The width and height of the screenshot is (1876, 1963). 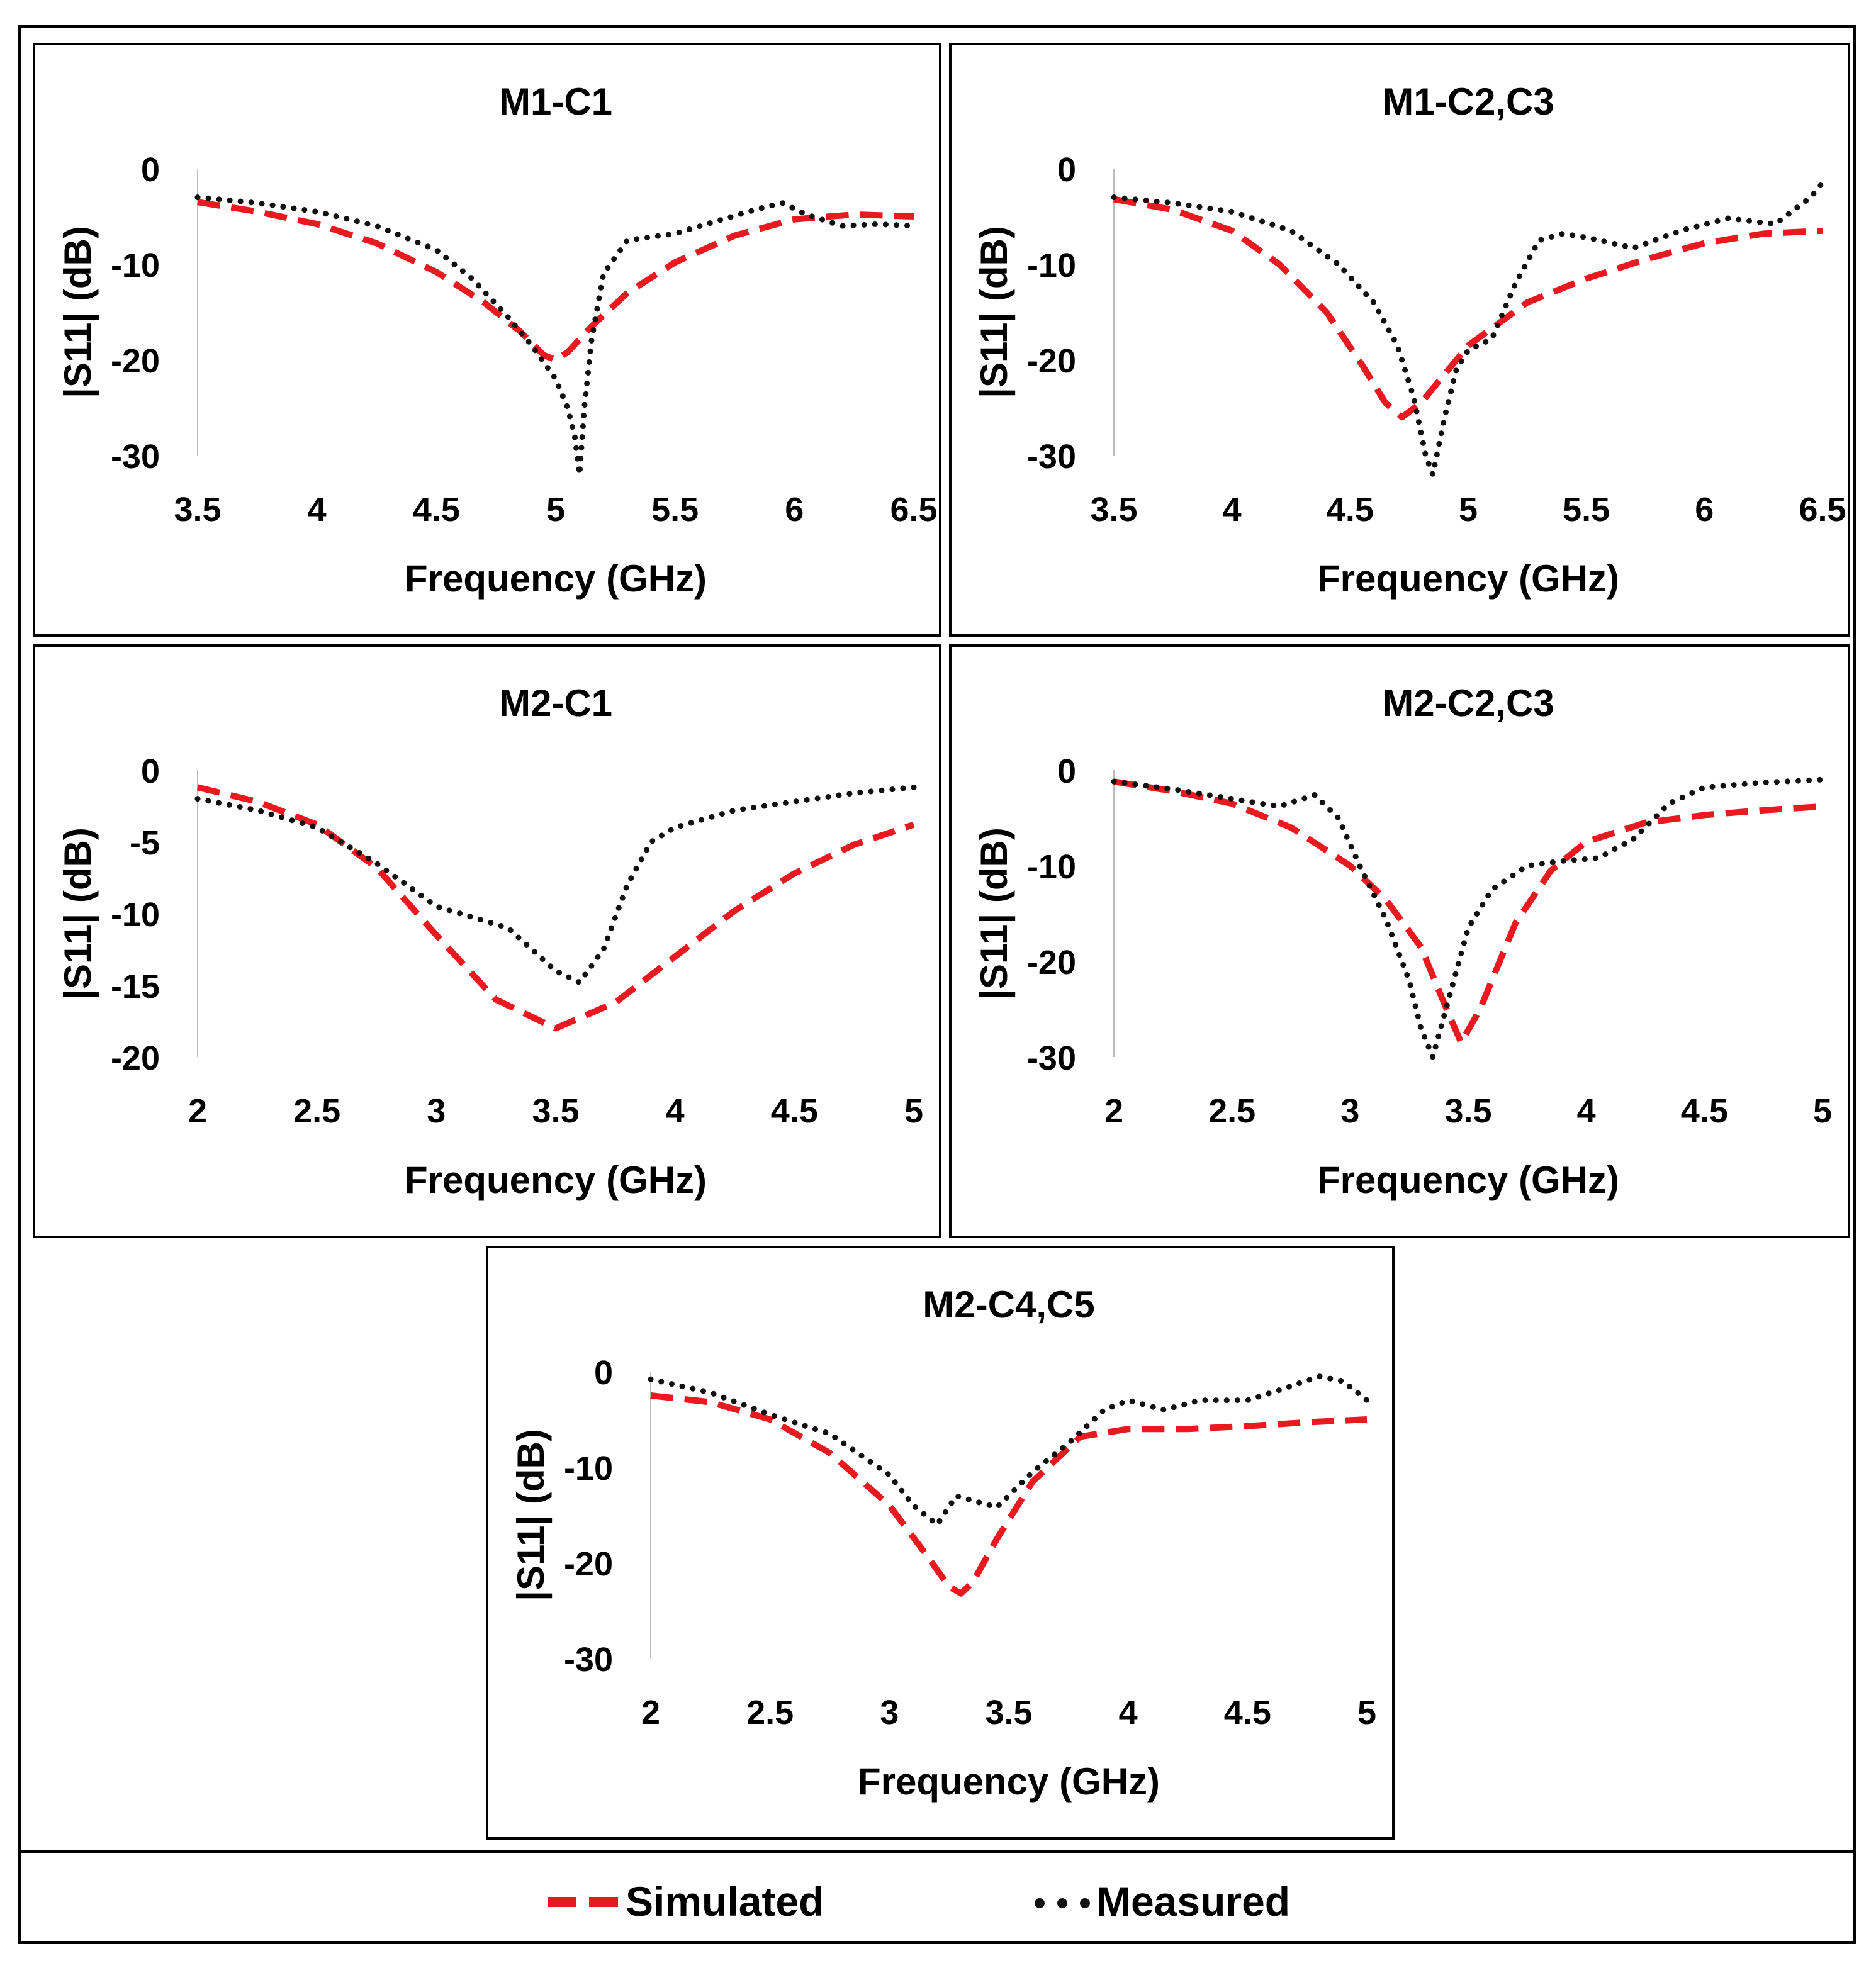 What do you see at coordinates (937, 1898) in the screenshot?
I see `legend: Simulated Measured` at bounding box center [937, 1898].